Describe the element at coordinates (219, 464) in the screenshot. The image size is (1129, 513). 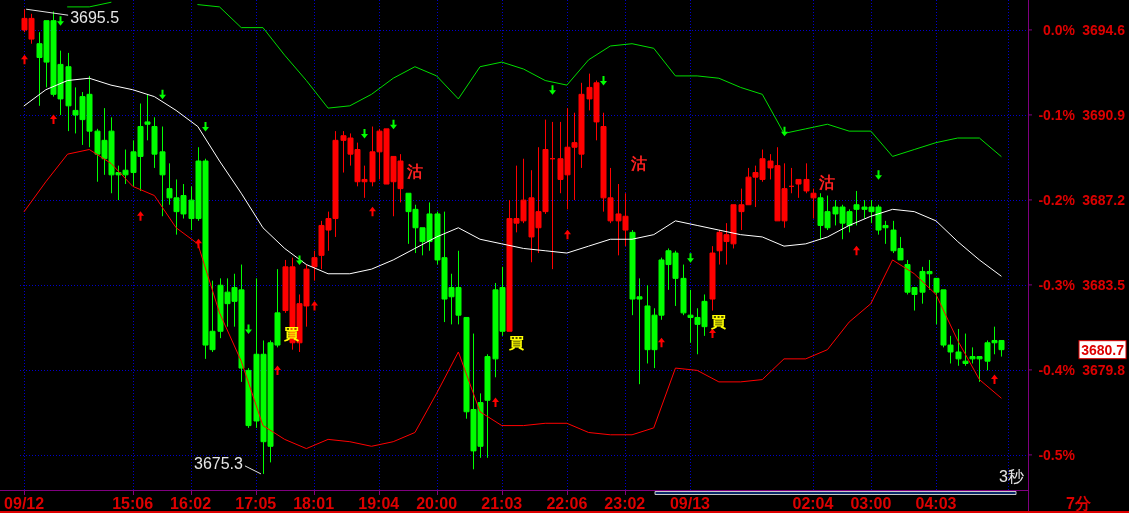
I see `annotation: 3675.3` at that location.